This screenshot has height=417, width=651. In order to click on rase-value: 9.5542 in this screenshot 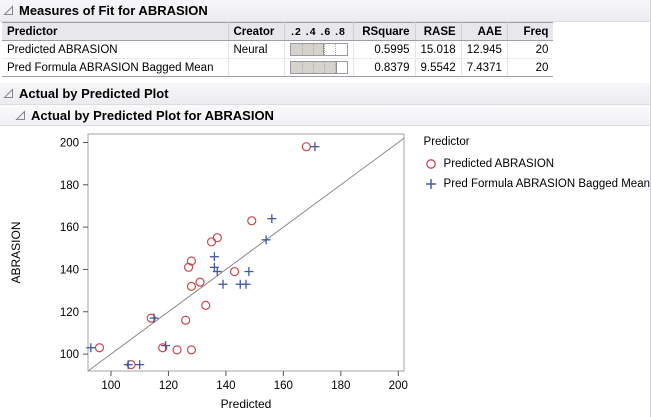, I will do `click(438, 67)`.